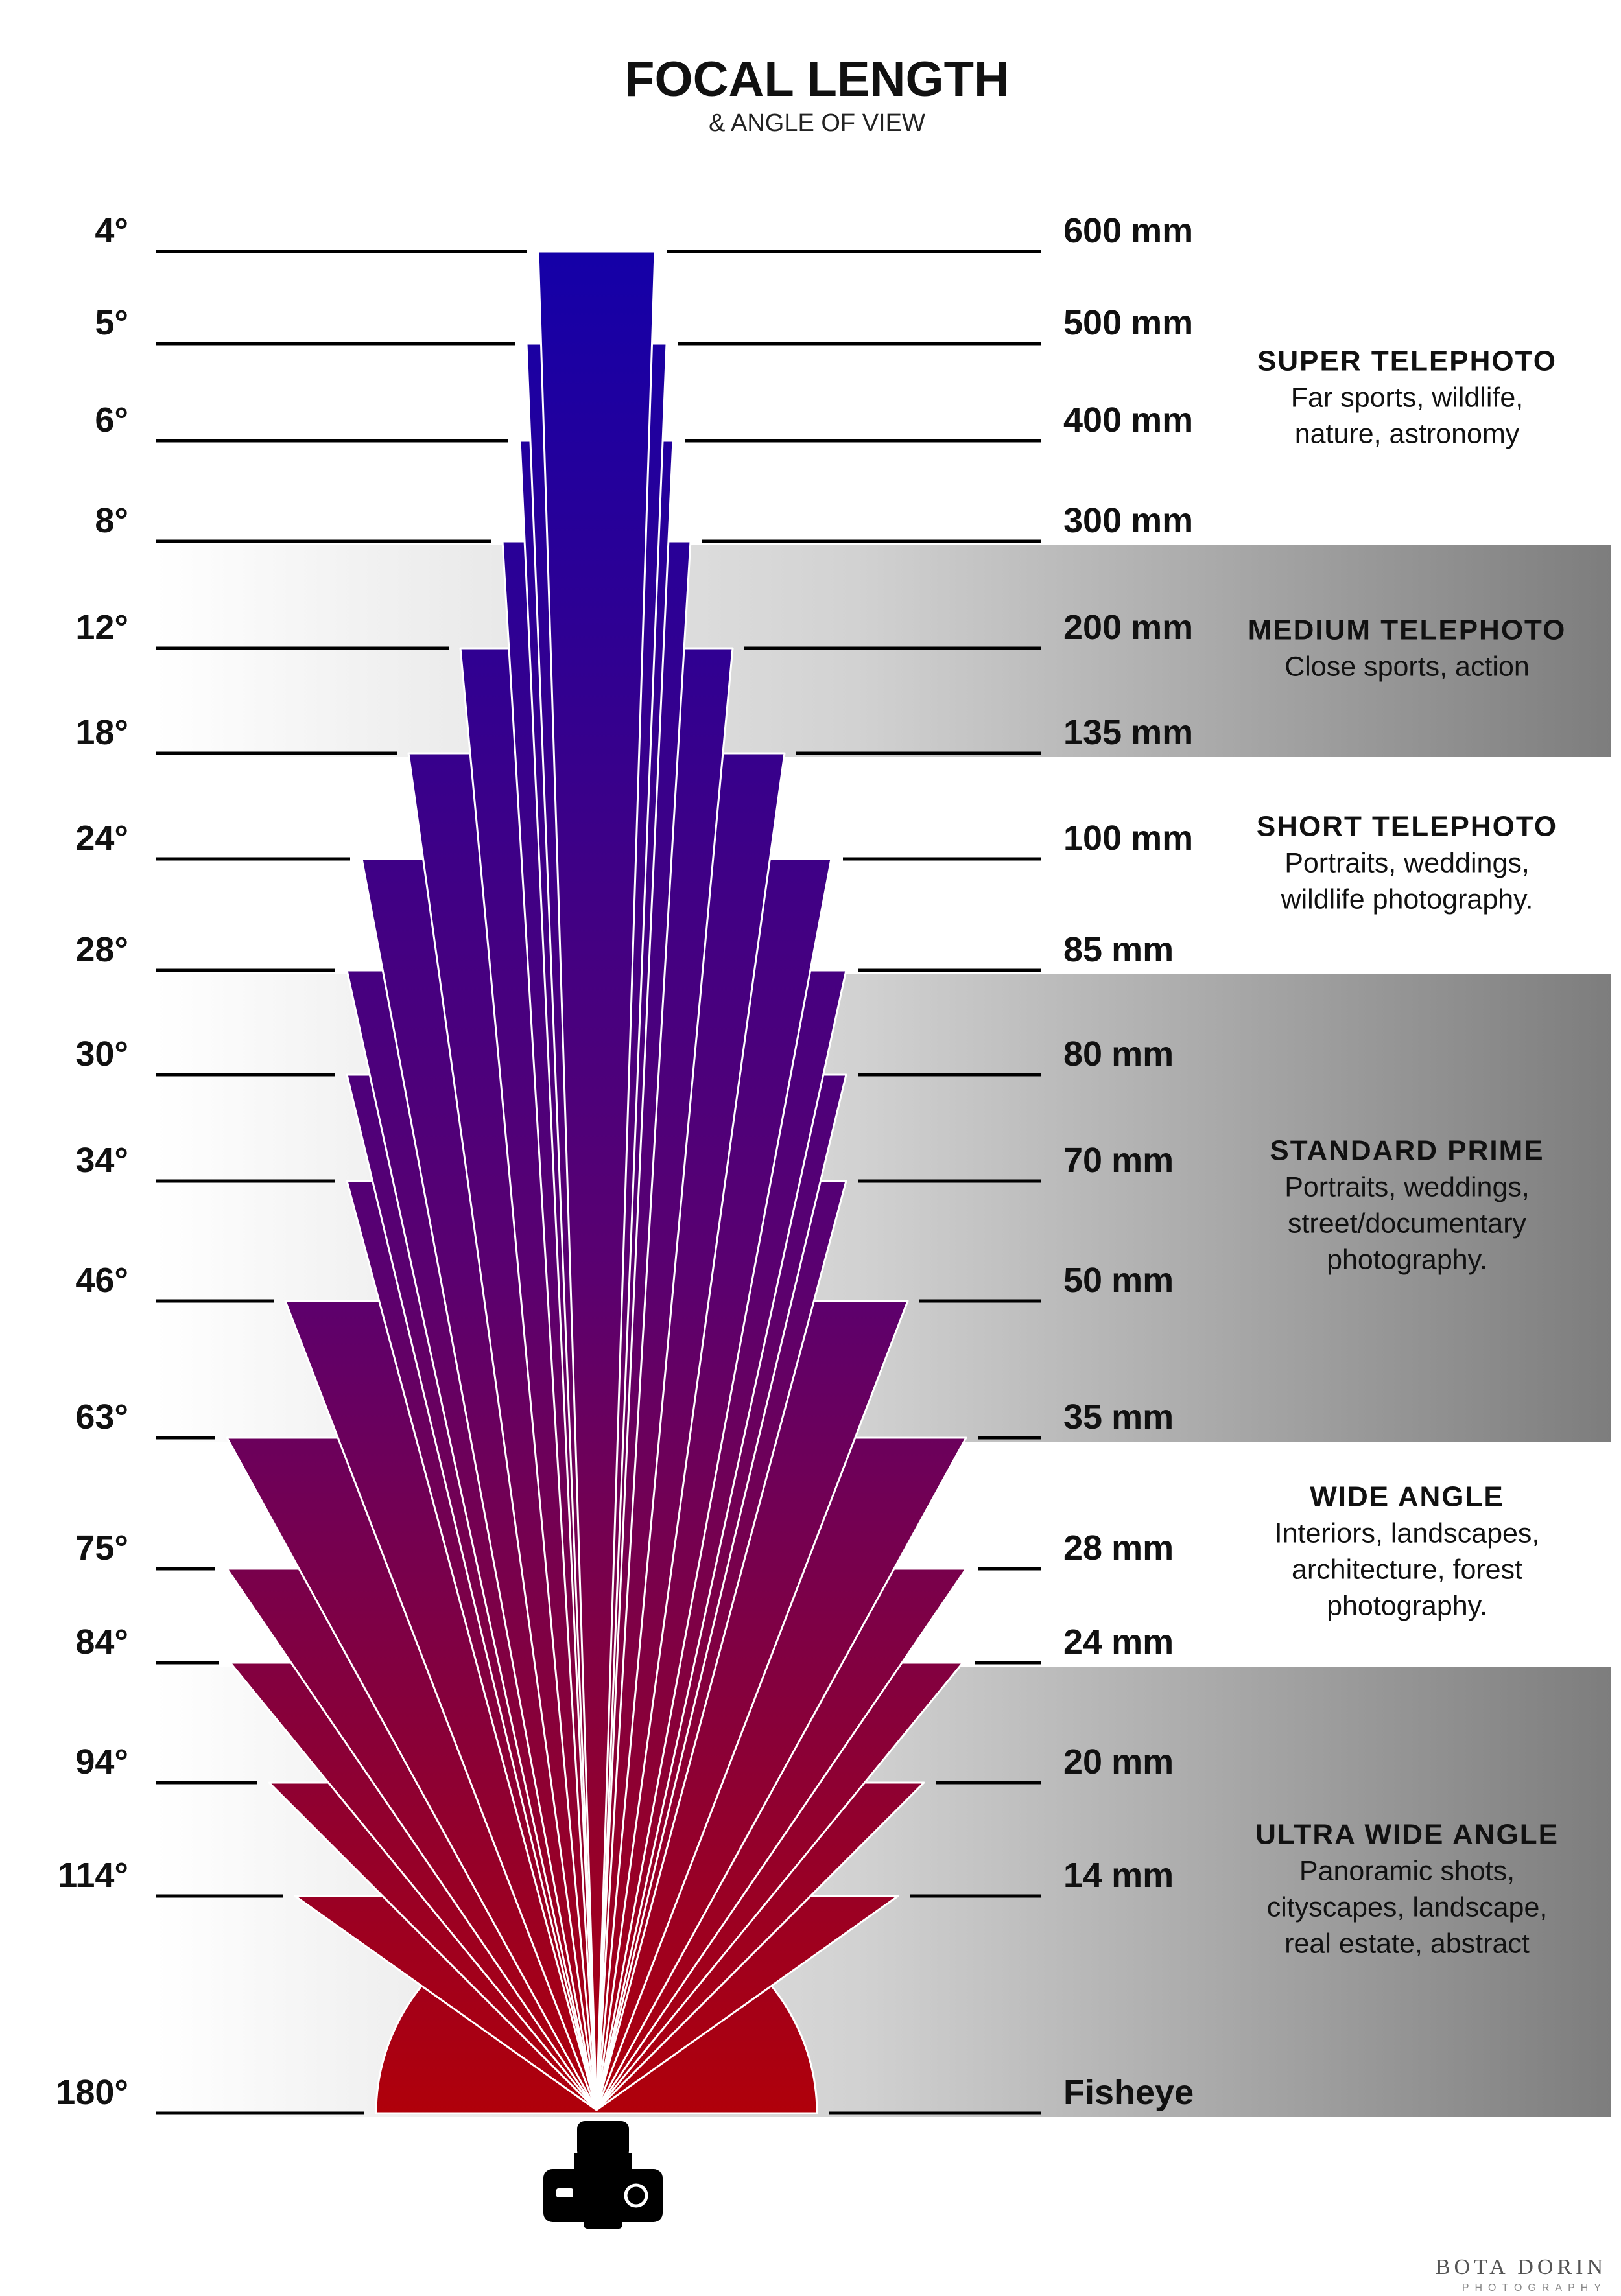 Image resolution: width=1621 pixels, height=2296 pixels. I want to click on focal-length-label: 28 mm, so click(1118, 1548).